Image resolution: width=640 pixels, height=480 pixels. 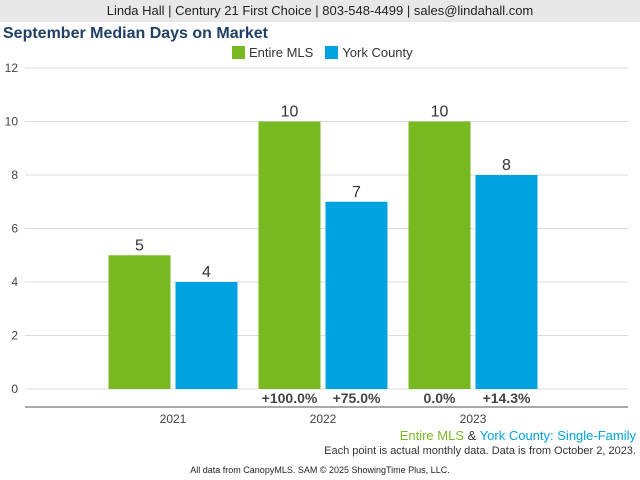 What do you see at coordinates (507, 398) in the screenshot?
I see `change-label: +14.3%` at bounding box center [507, 398].